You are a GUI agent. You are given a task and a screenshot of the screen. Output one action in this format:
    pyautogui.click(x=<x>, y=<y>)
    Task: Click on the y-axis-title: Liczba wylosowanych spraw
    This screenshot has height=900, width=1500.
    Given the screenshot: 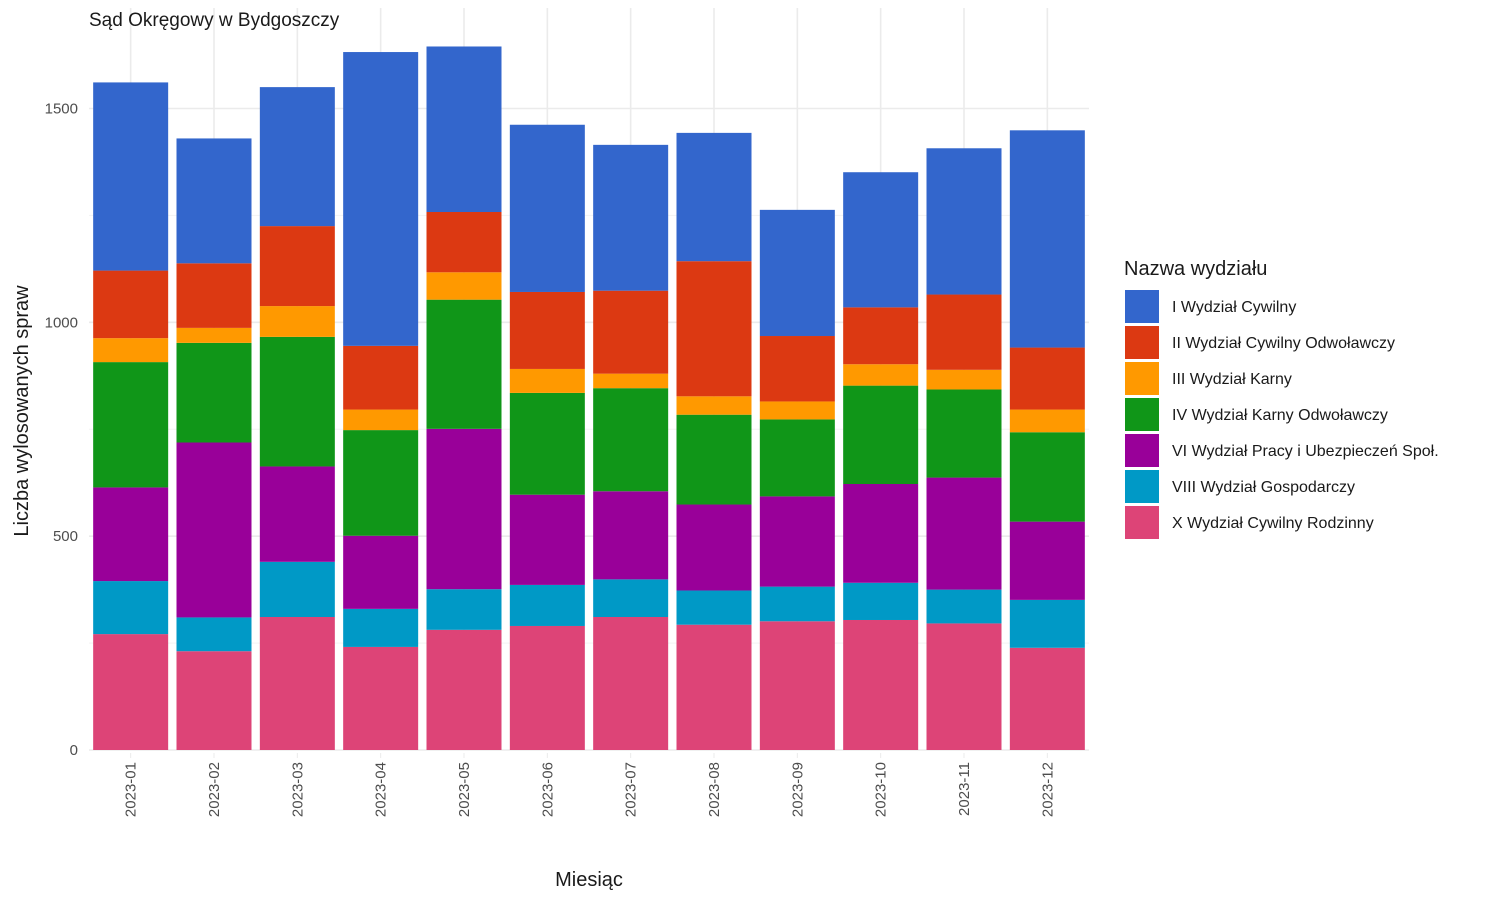 What is the action you would take?
    pyautogui.click(x=22, y=411)
    